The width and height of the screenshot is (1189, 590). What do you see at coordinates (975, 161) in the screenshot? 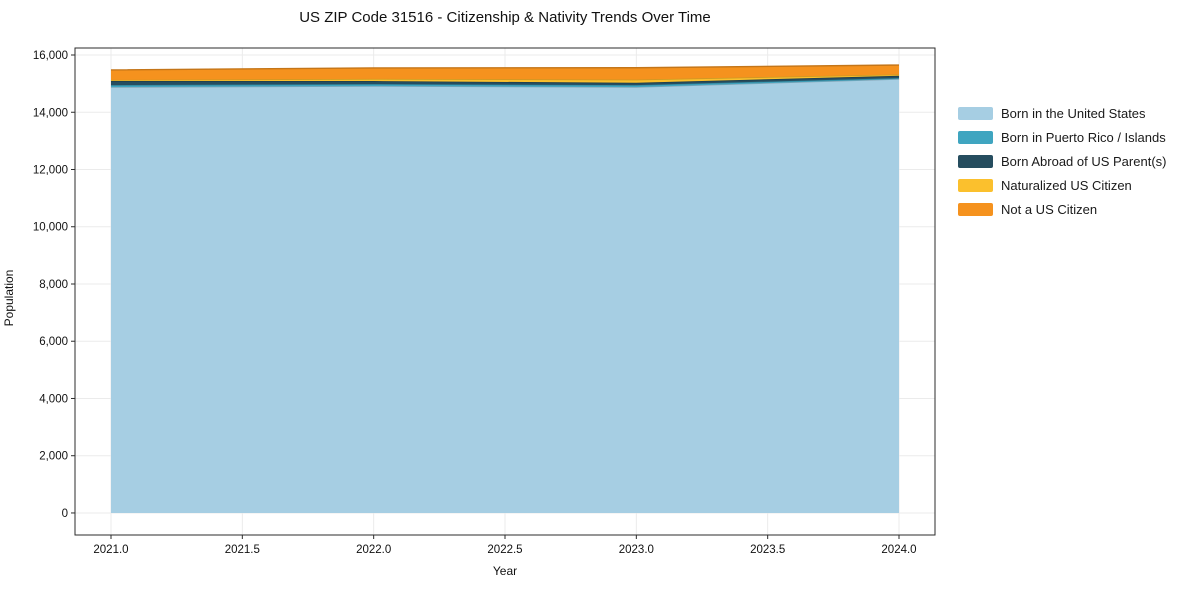
I see `legend-swatch-born-abroad-of-us-parent-s` at bounding box center [975, 161].